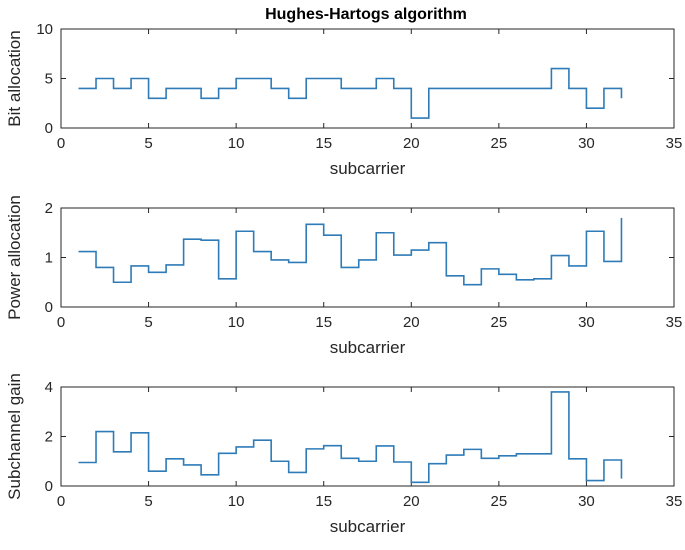 Image resolution: width=685 pixels, height=550 pixels. What do you see at coordinates (49, 258) in the screenshot?
I see `y-tick-label: 1` at bounding box center [49, 258].